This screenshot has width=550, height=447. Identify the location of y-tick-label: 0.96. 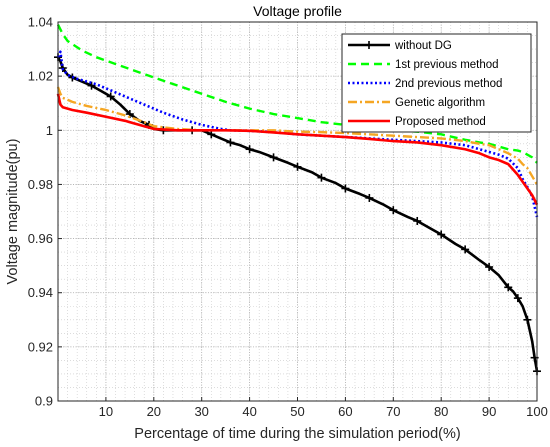
(40, 238).